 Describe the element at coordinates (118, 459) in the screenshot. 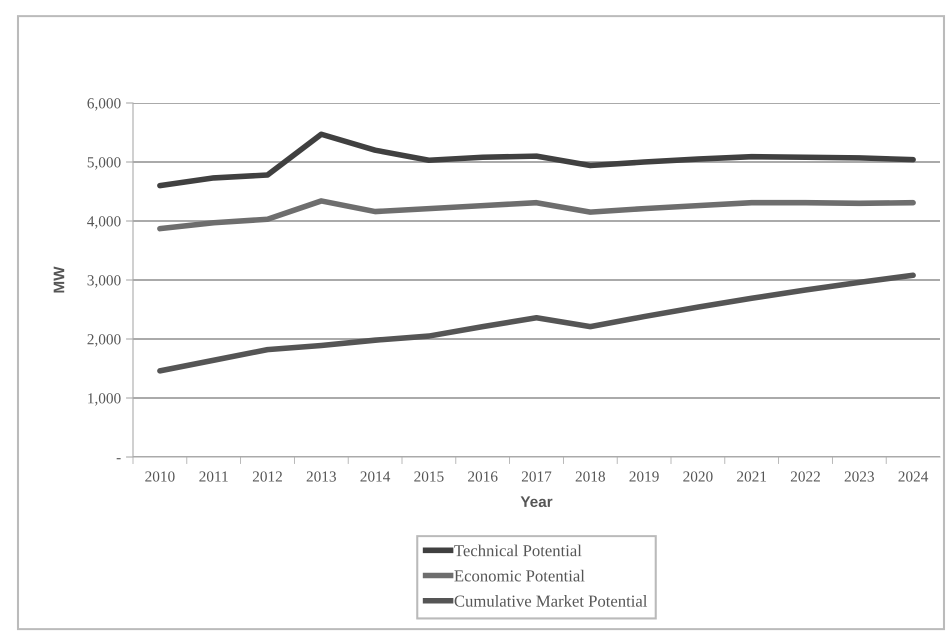

I see `y-tick-label: -` at that location.